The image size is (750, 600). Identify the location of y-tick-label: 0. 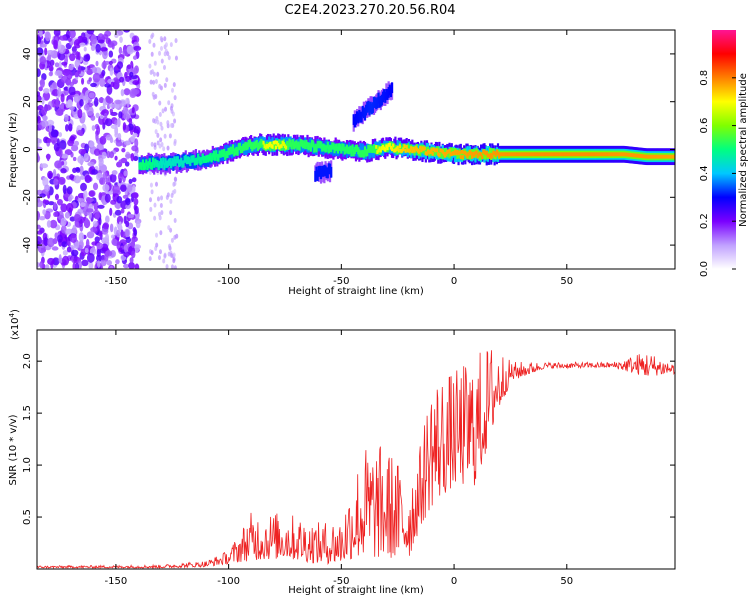
(27, 149).